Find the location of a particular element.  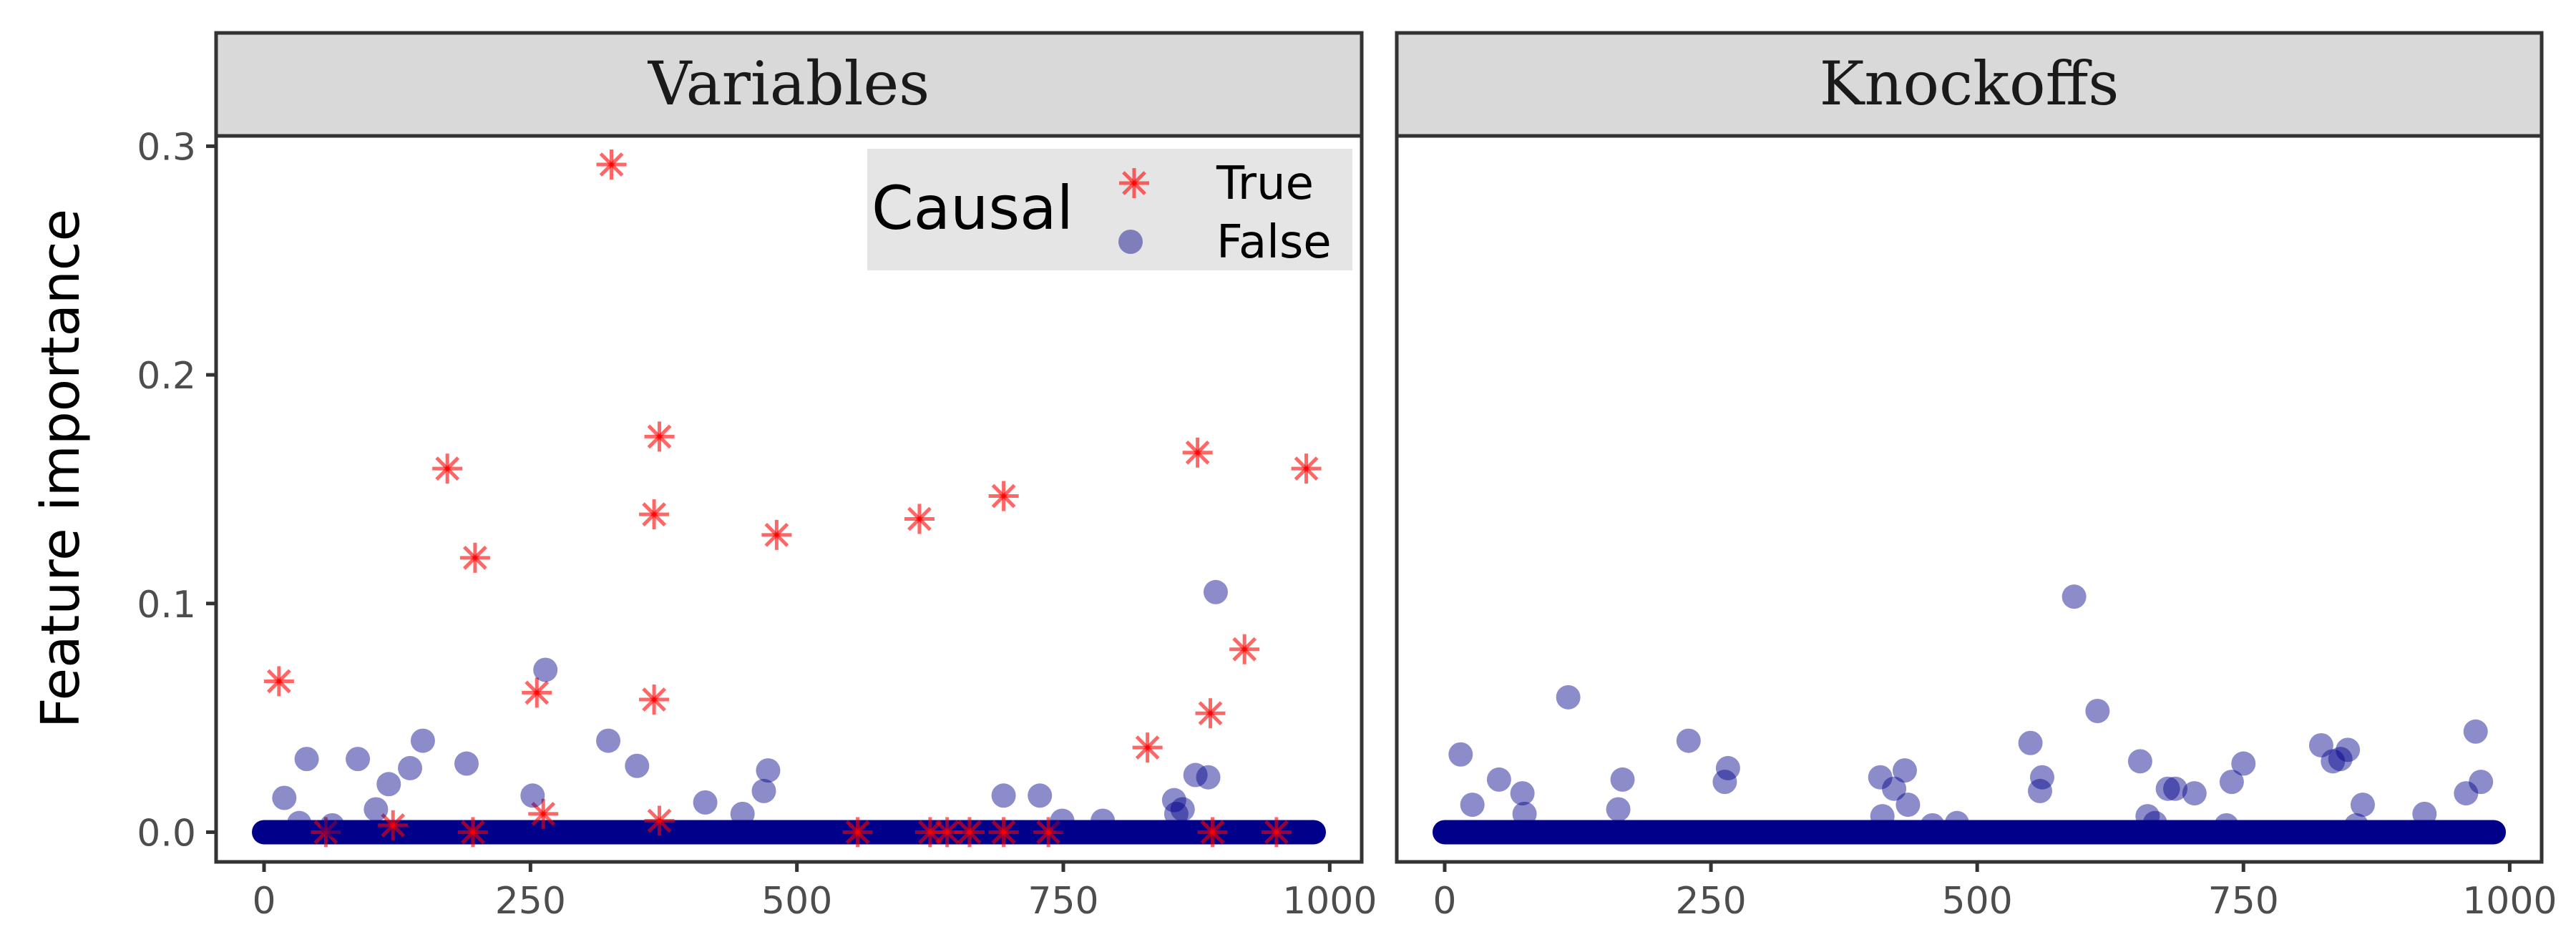

plot-area is located at coordinates (1970, 714).